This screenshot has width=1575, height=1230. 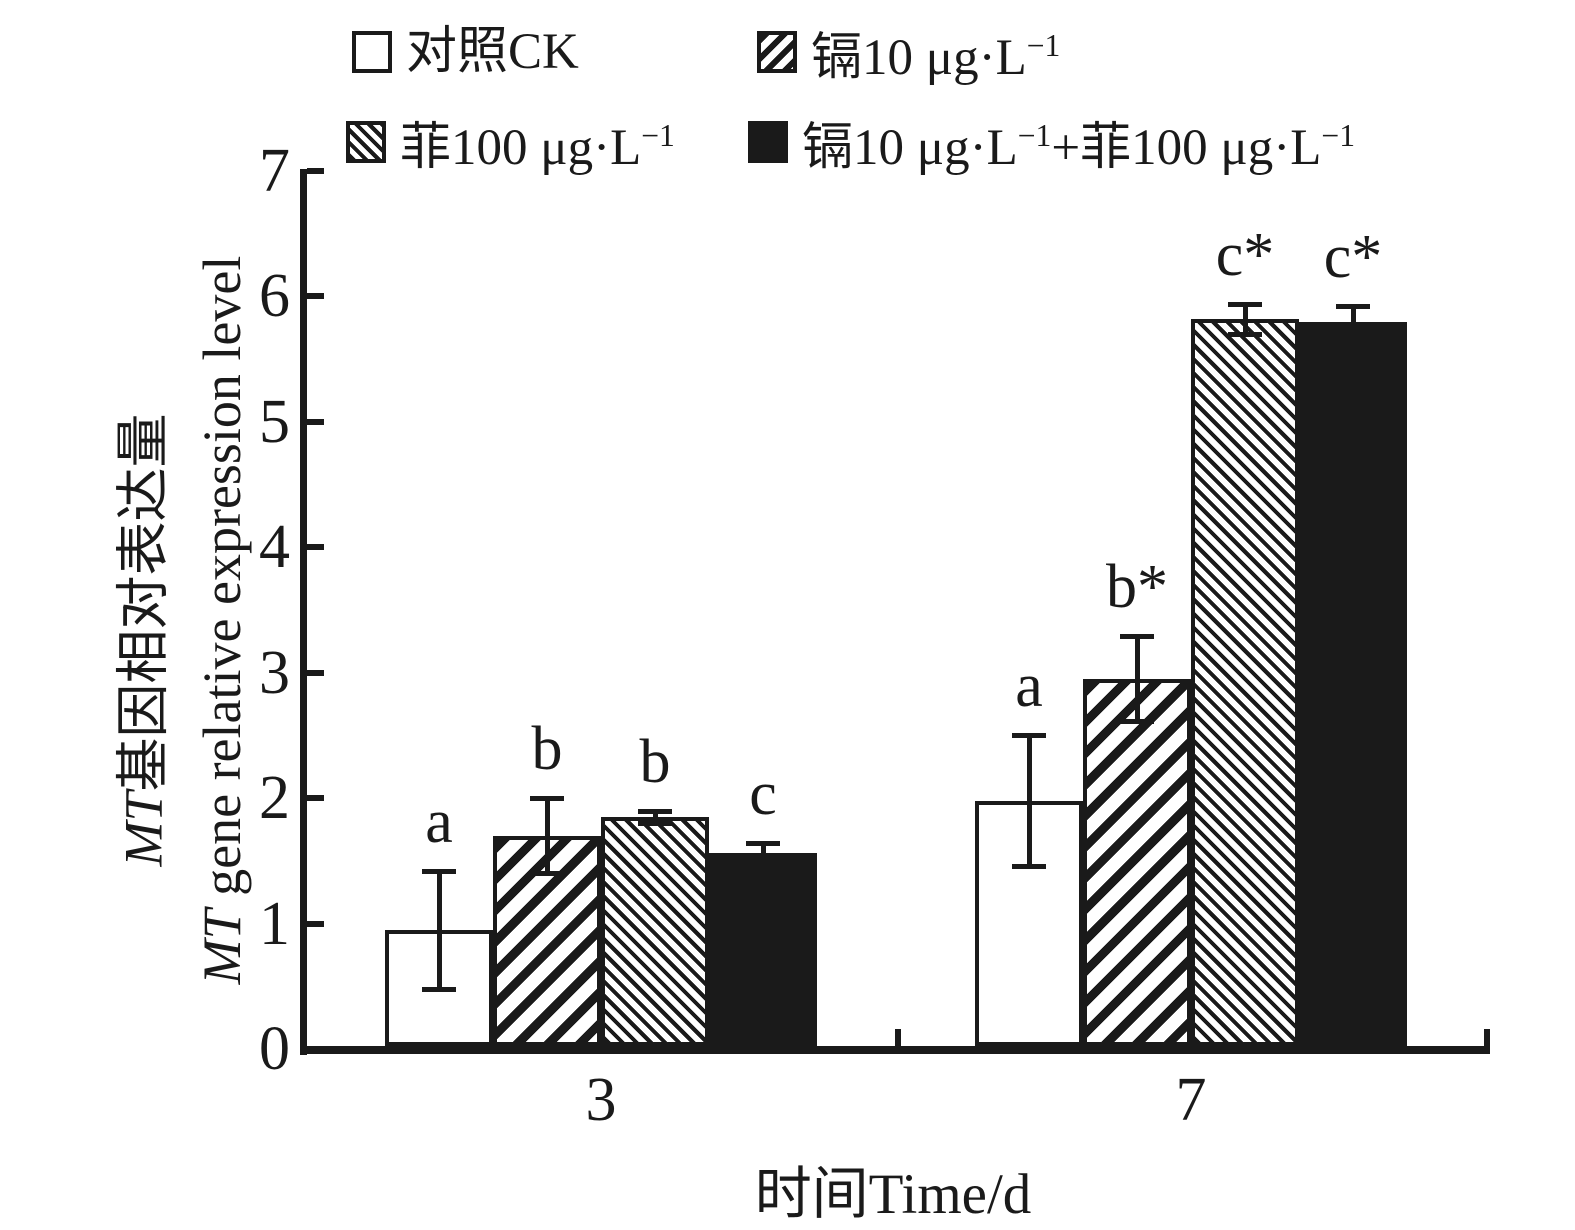 I want to click on legend-label-phe100: 菲100 μg·L−1, so click(x=537, y=147).